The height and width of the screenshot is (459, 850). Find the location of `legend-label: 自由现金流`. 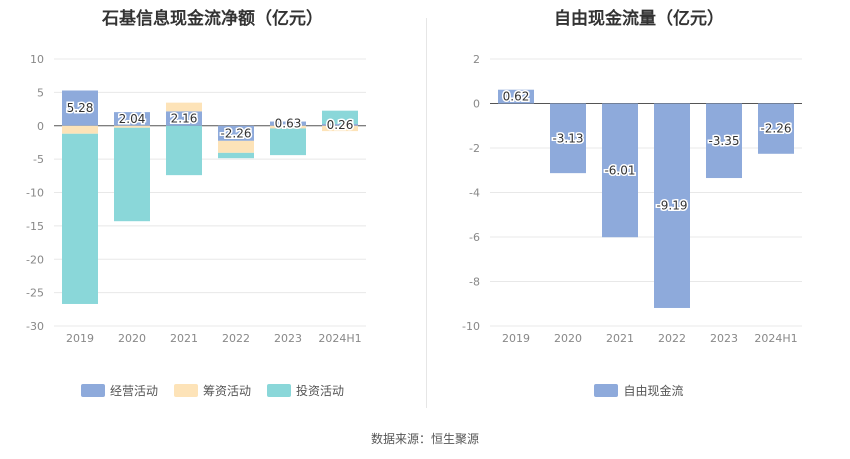

legend-label: 自由现金流 is located at coordinates (653, 391).